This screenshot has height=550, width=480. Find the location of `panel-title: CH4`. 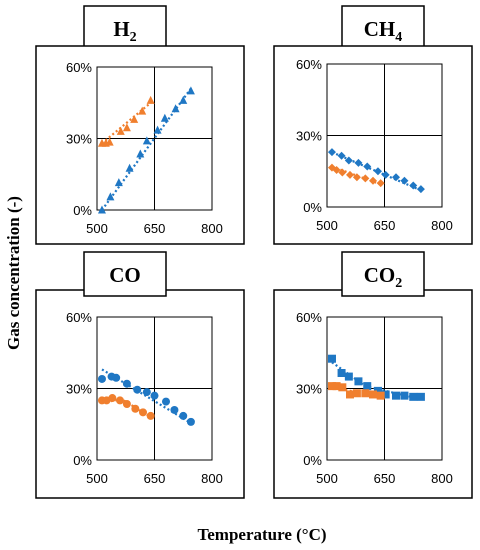

panel-title: CH4 is located at coordinates (383, 31).